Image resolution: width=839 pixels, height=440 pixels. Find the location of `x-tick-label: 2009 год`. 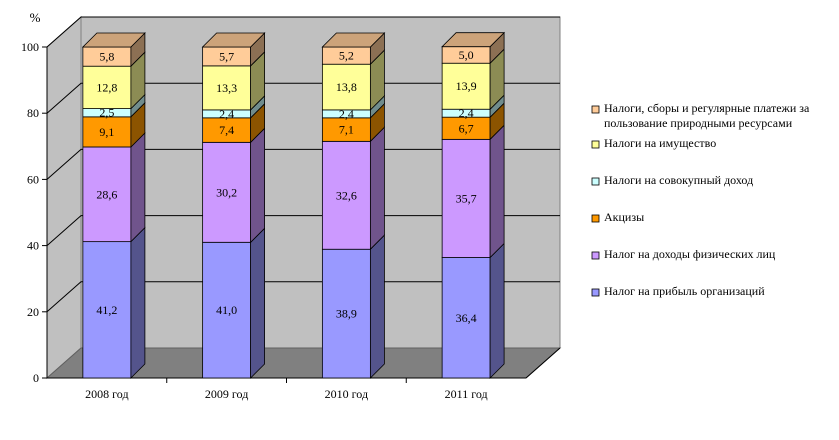

x-tick-label: 2009 год is located at coordinates (226, 394).